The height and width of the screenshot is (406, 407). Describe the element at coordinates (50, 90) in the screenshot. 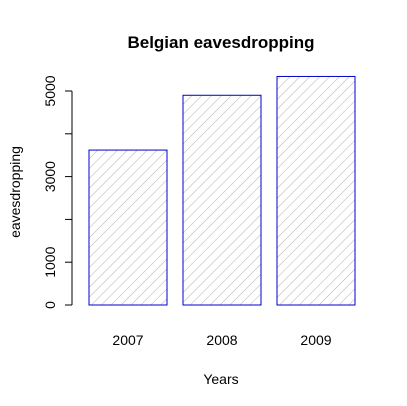

I see `y-tick-label: 5000` at that location.